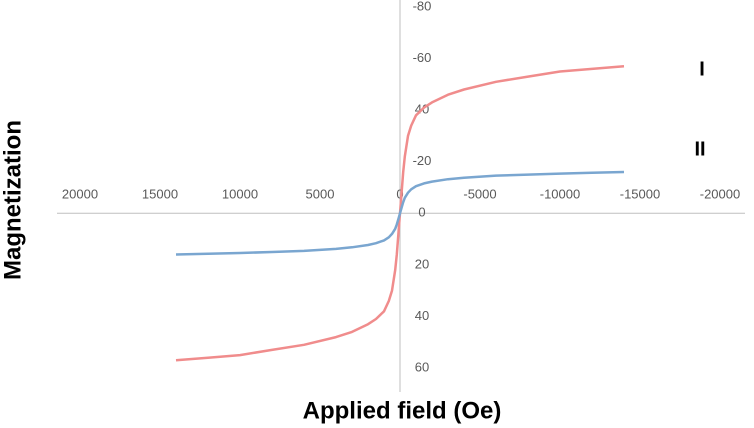  Describe the element at coordinates (422, 315) in the screenshot. I see `y-tick-label: 40` at that location.